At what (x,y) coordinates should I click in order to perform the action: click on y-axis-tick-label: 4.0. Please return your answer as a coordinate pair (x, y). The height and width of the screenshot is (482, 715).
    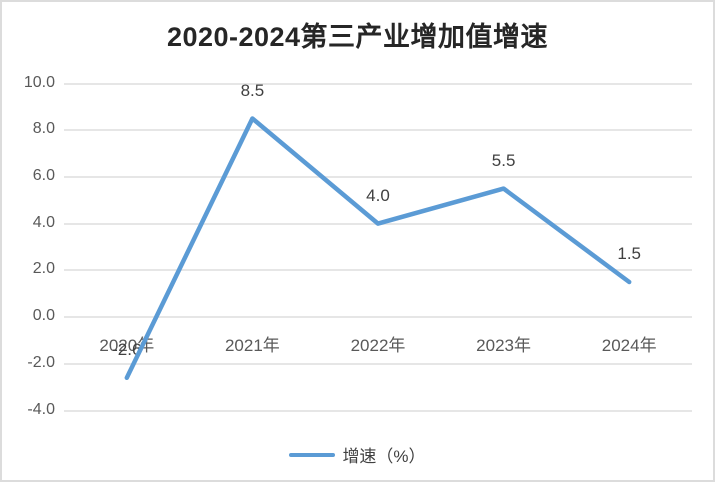
    Looking at the image, I should click on (43, 222).